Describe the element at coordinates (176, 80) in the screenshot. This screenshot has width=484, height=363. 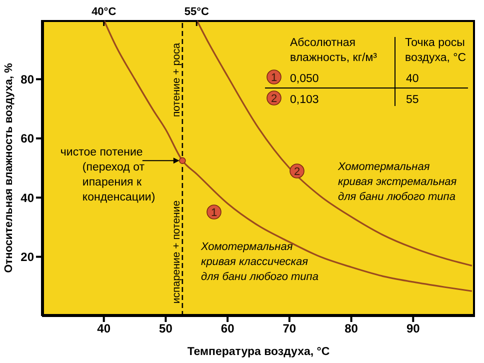
I see `ref-line-label: потение + роса` at that location.